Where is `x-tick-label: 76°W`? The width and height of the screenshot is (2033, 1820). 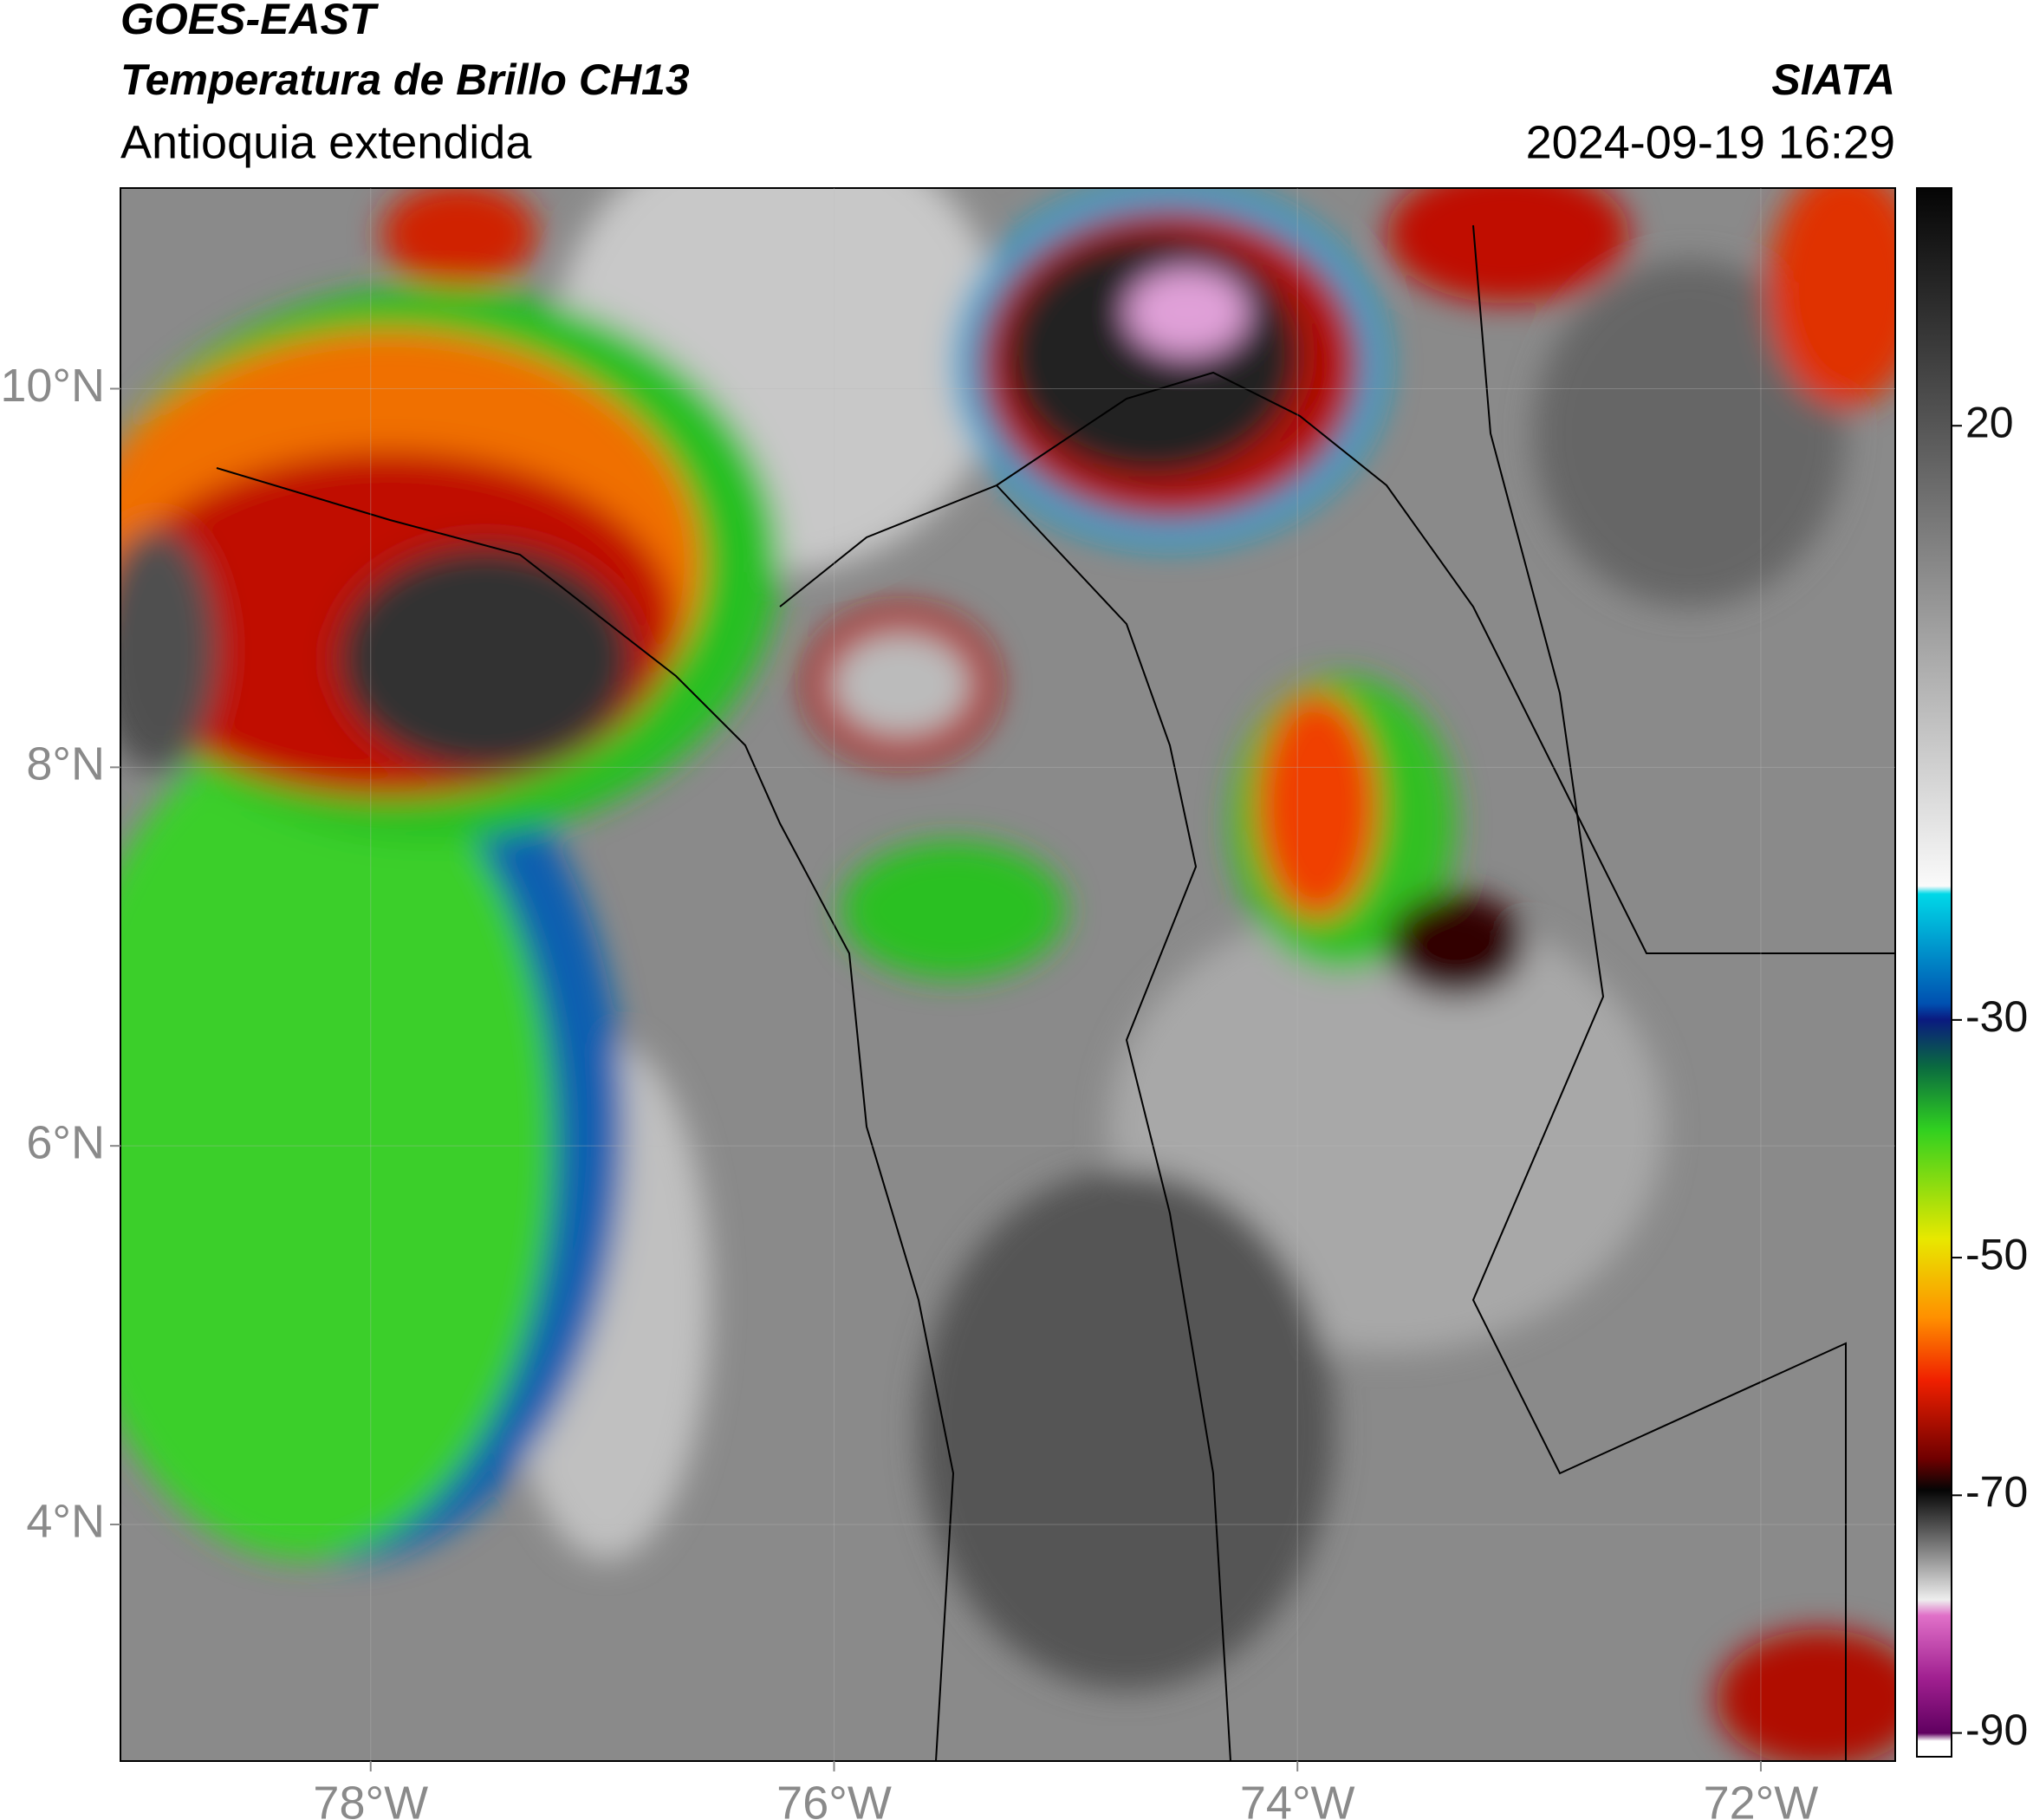
x-tick-label: 76°W is located at coordinates (834, 1798).